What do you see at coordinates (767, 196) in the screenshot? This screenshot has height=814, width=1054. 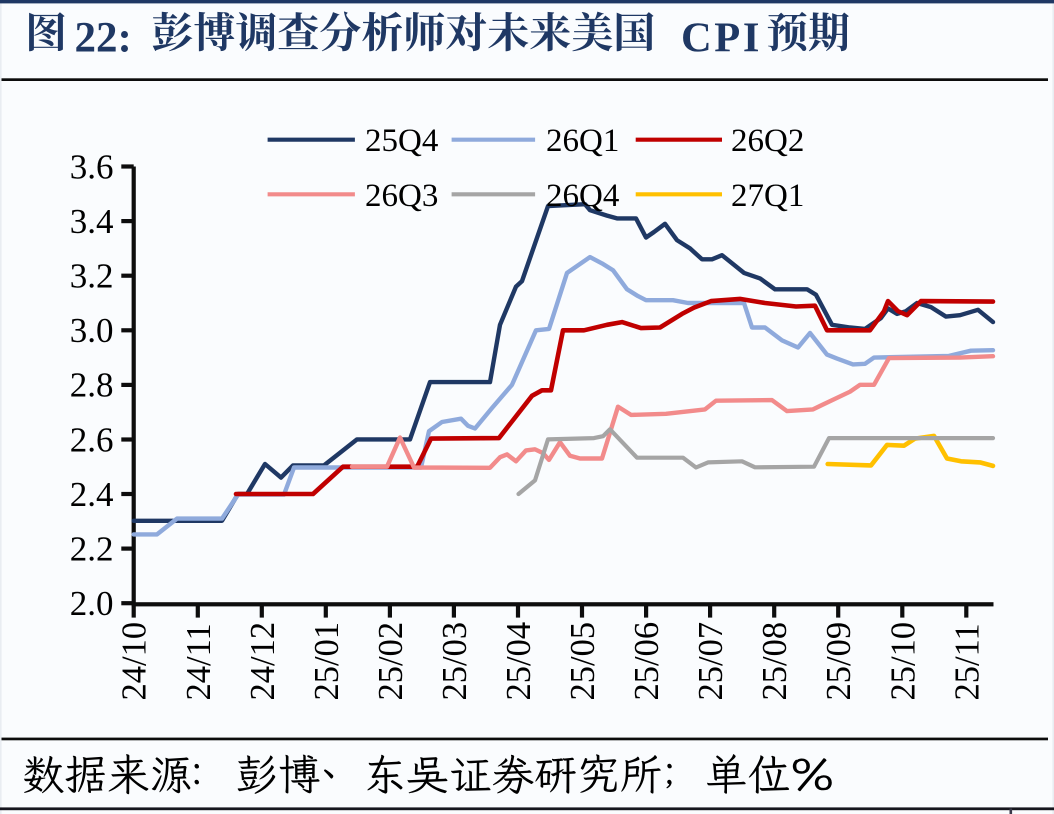 I see `svg-text: 27Q1` at bounding box center [767, 196].